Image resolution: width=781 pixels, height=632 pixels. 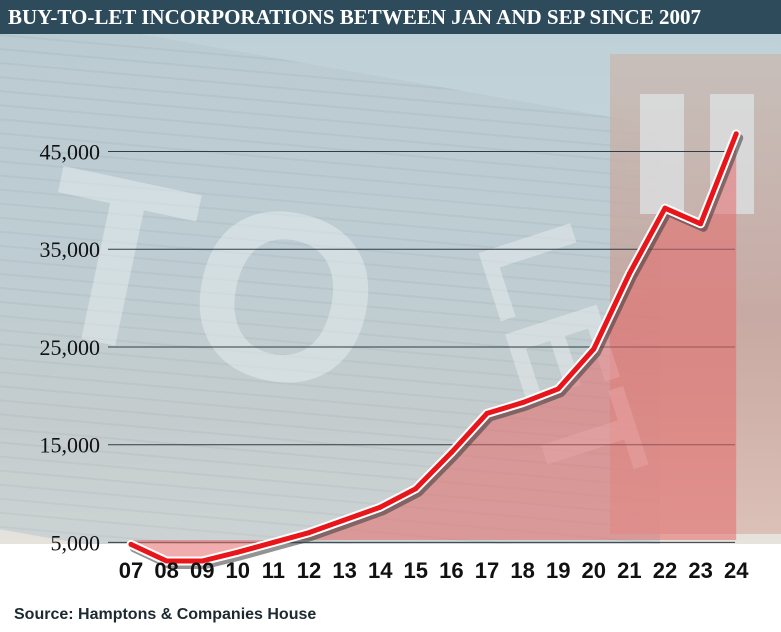 I want to click on y-tick-label: 5,000, so click(x=76, y=542).